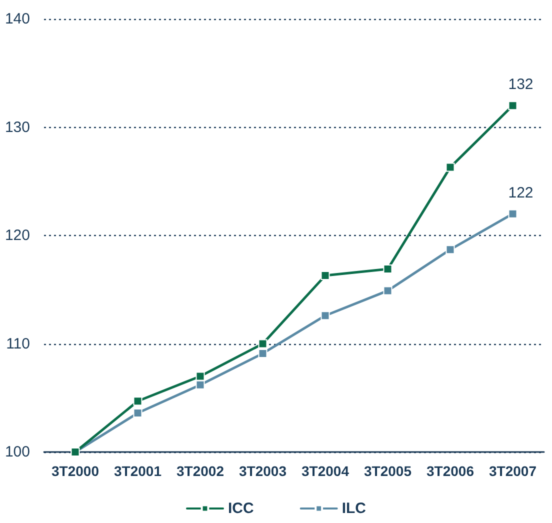 Image resolution: width=552 pixels, height=523 pixels. What do you see at coordinates (138, 471) in the screenshot?
I see `x-tick-label: 3T2001` at bounding box center [138, 471].